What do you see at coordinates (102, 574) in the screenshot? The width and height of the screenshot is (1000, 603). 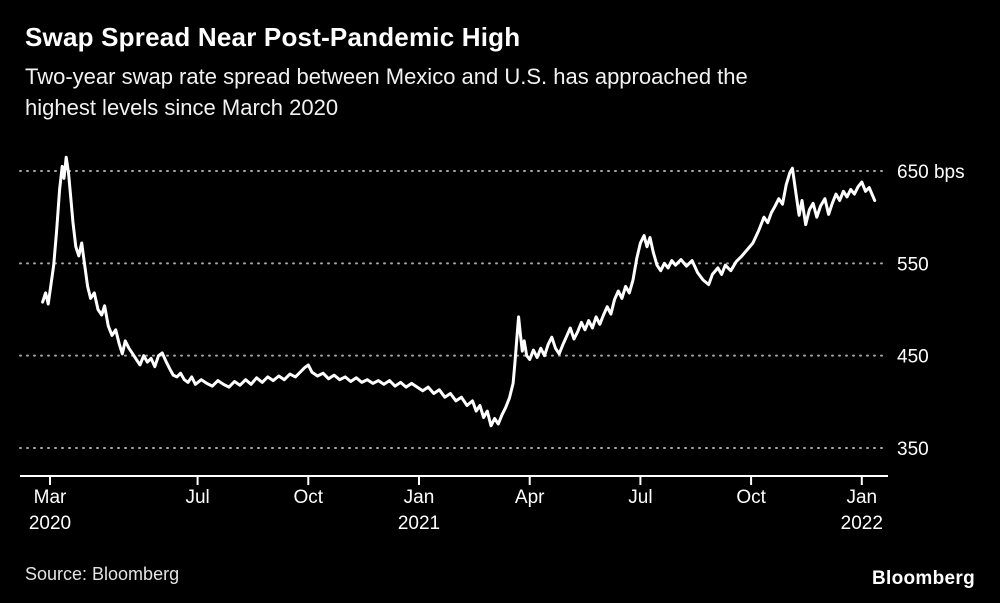 I see `source-label: Source: Bloomberg` at bounding box center [102, 574].